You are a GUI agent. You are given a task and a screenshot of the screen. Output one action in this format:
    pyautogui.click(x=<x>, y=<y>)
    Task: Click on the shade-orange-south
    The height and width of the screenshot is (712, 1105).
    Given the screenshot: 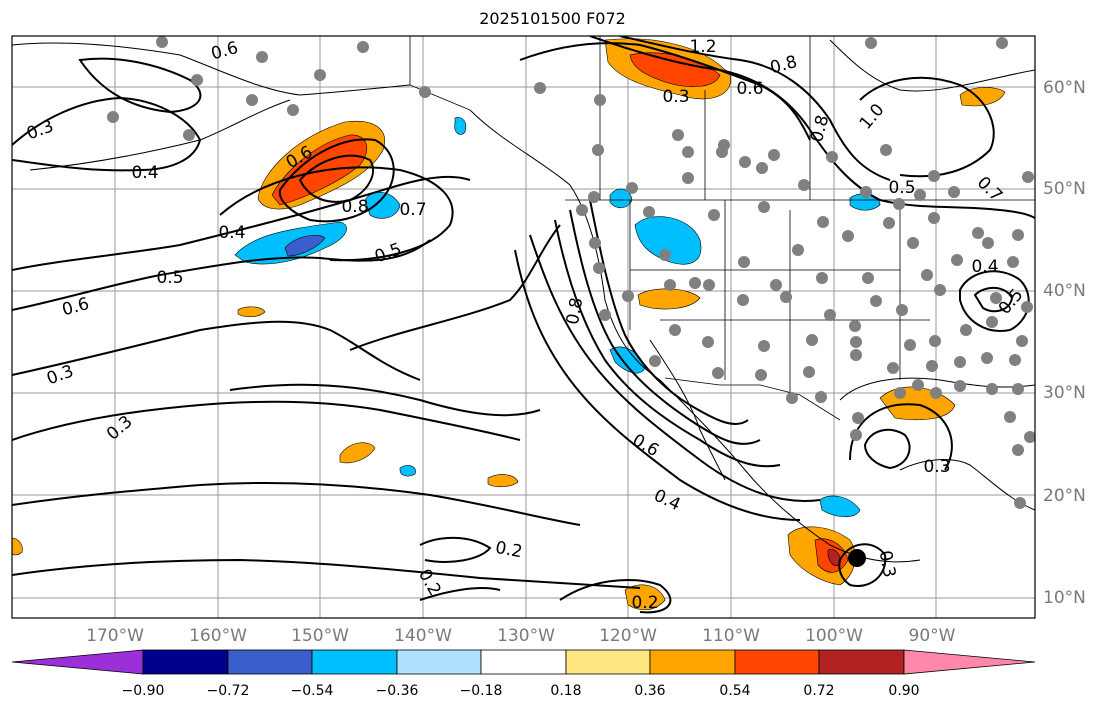 What is the action you would take?
    pyautogui.click(x=645, y=597)
    